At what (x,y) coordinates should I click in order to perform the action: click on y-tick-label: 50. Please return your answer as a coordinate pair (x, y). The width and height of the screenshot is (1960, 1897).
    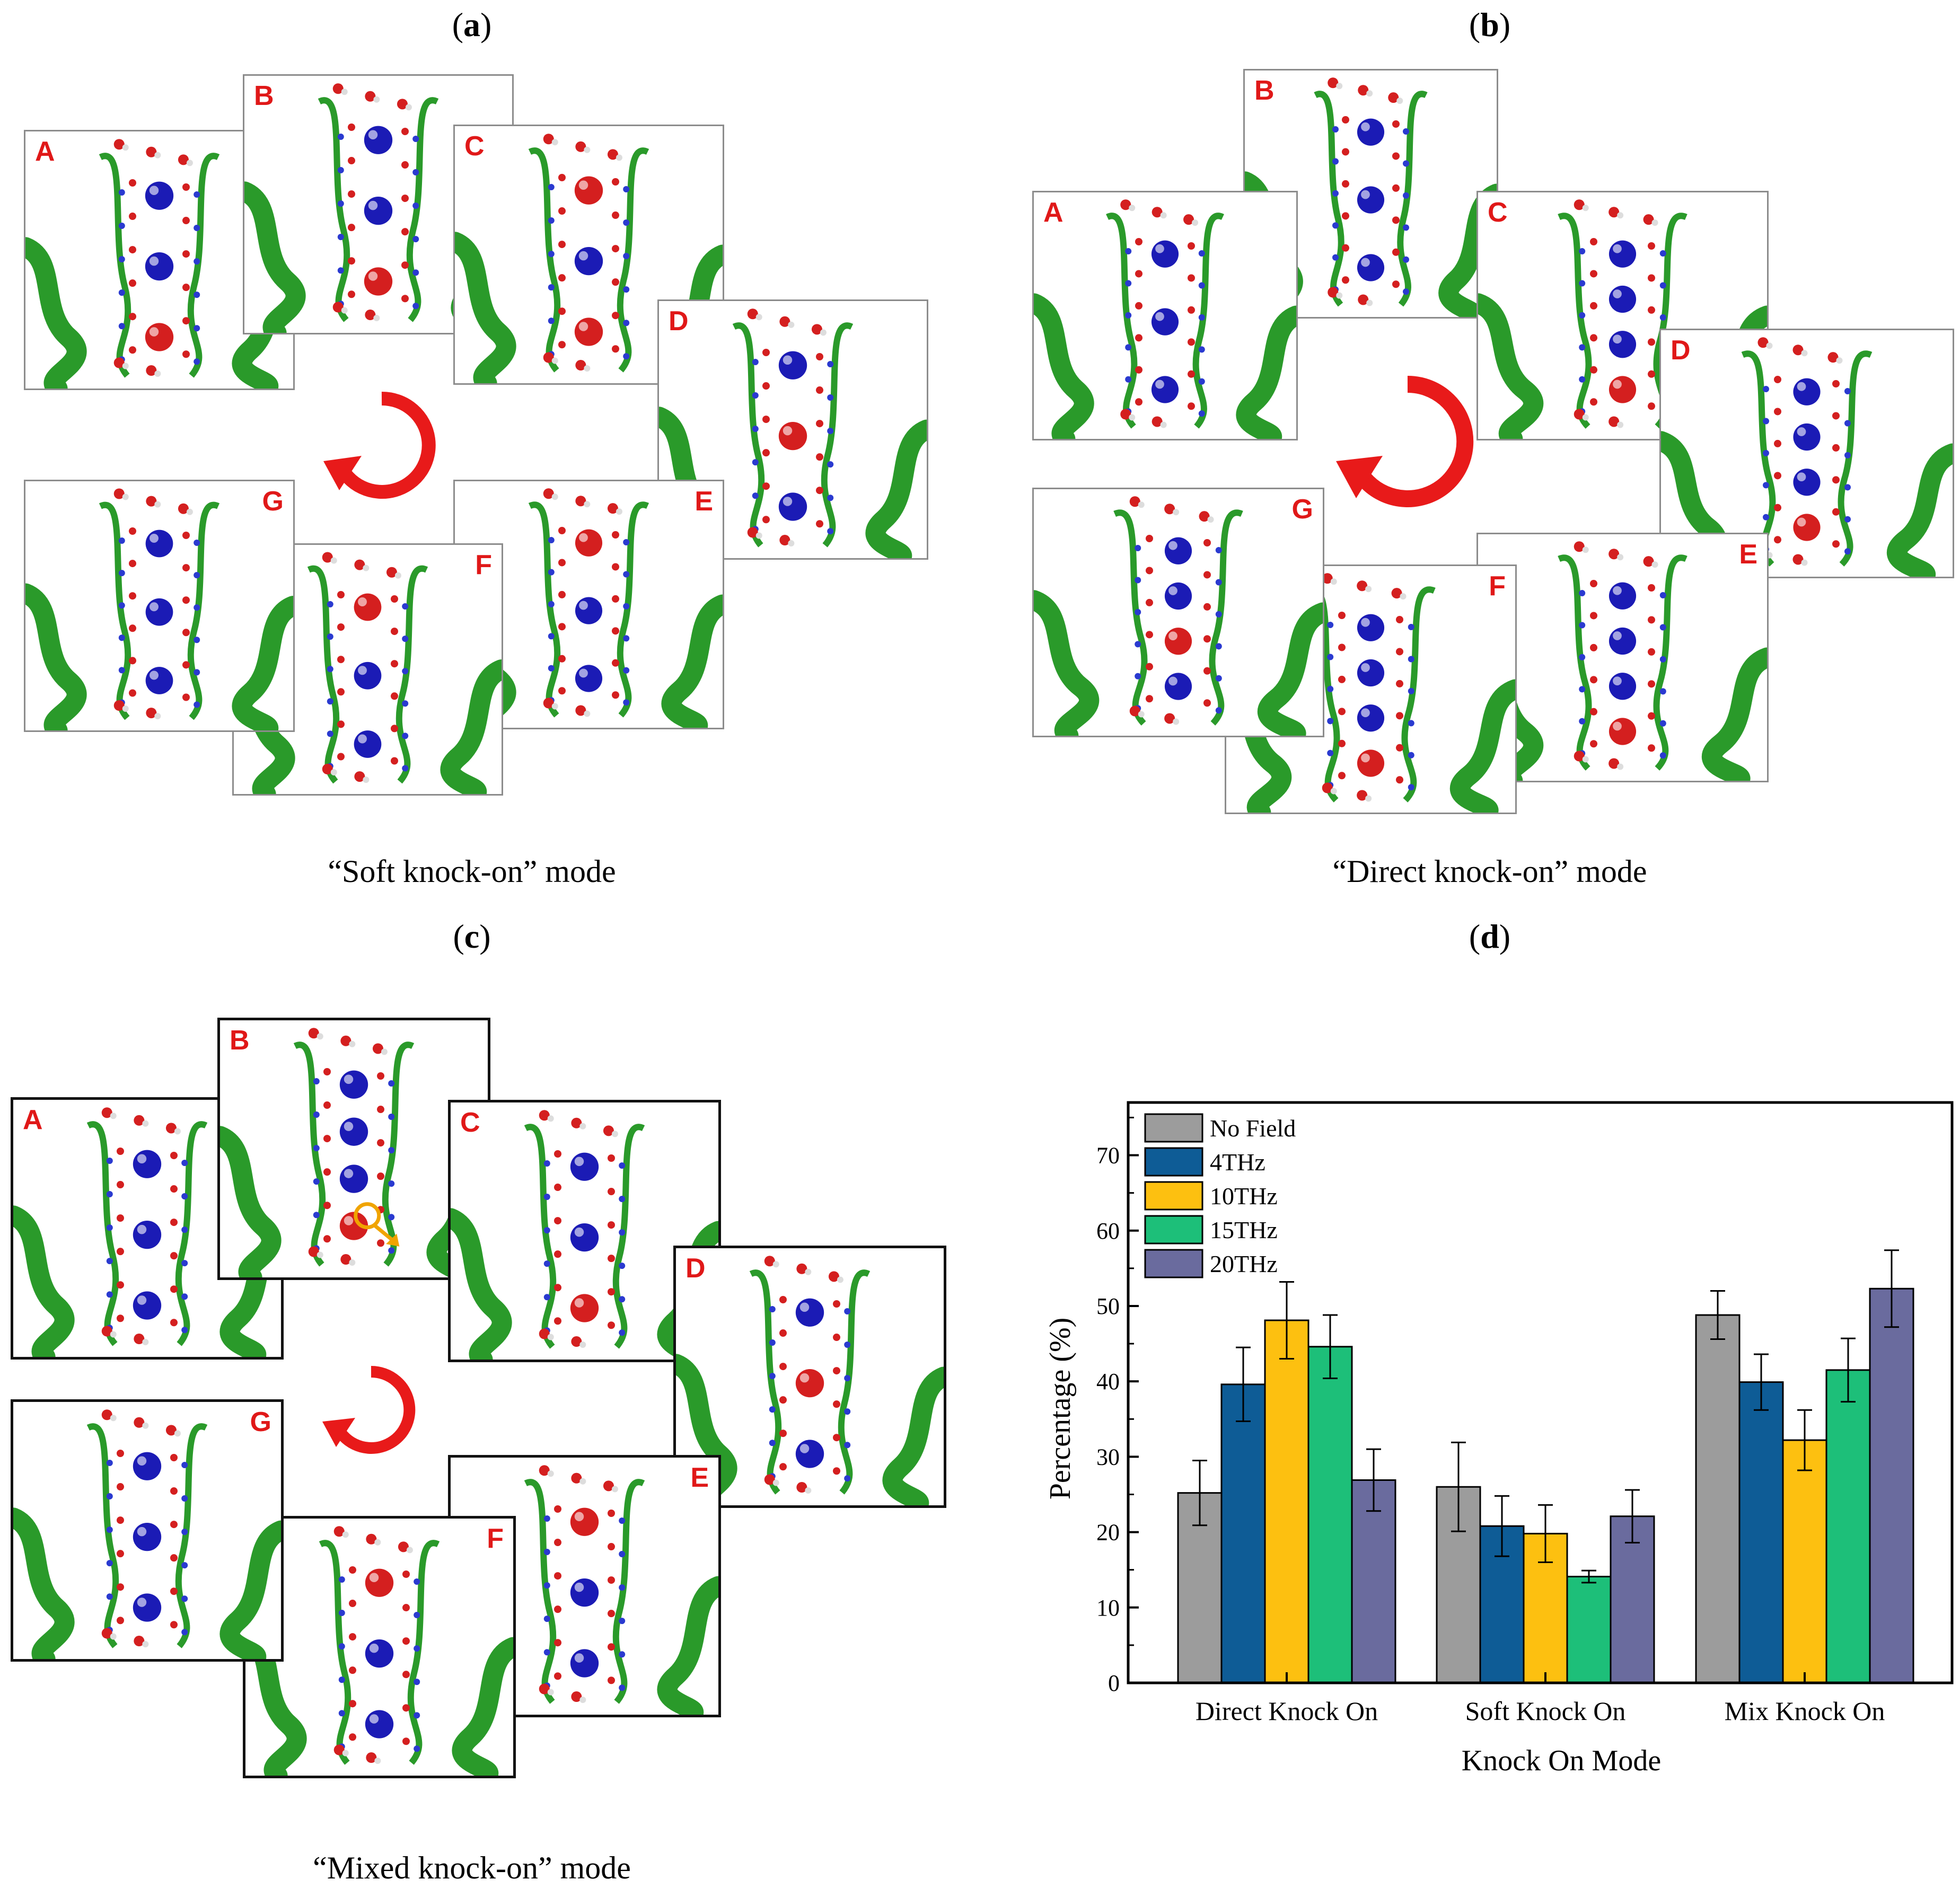
    Looking at the image, I should click on (1108, 1306).